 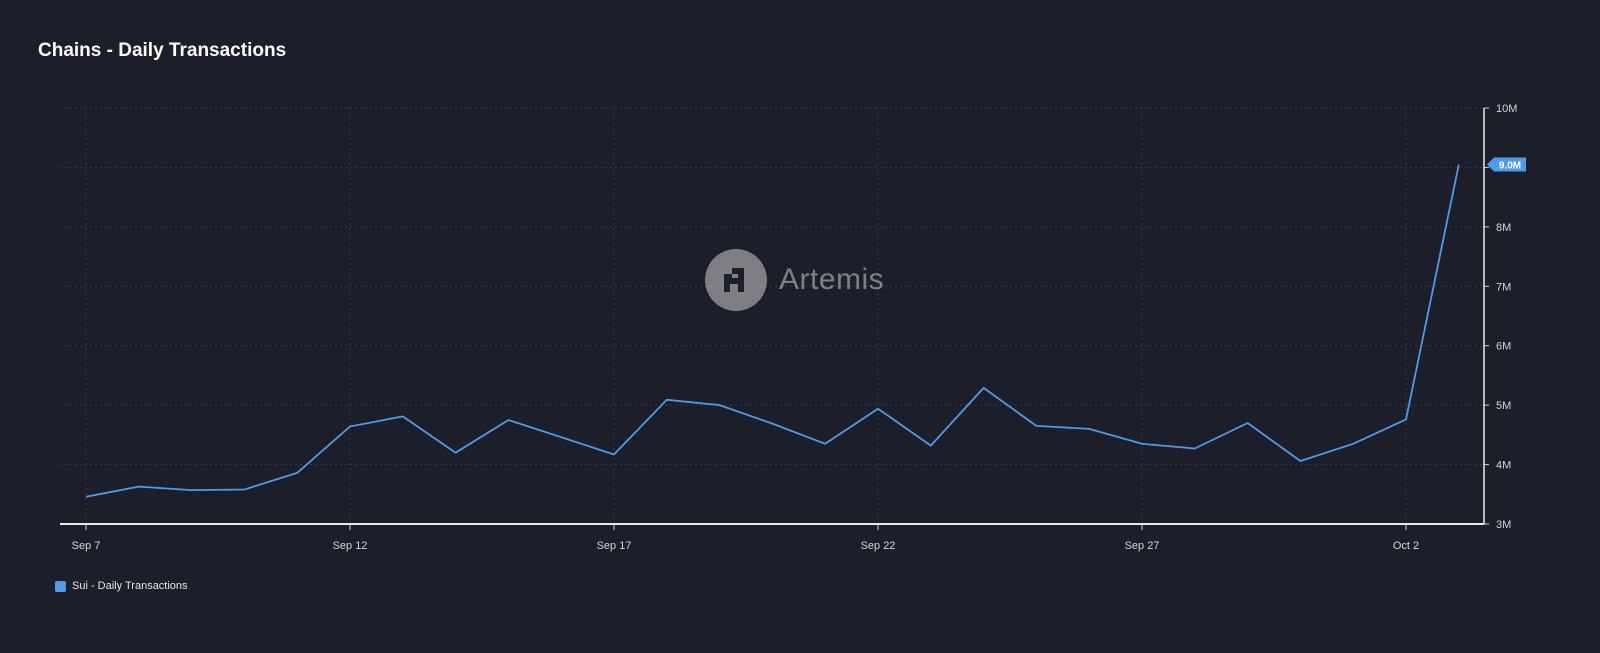 I want to click on x-tick-label: Sep 22, so click(x=878, y=546).